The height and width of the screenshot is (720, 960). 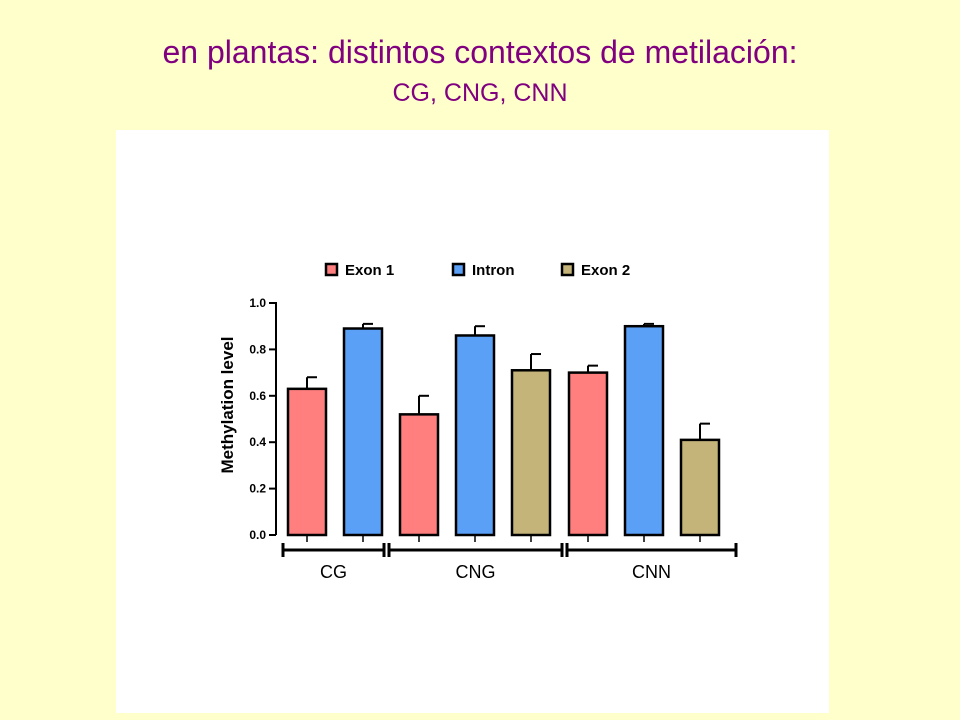 I want to click on y-tick-label: 0.6, so click(x=257, y=396).